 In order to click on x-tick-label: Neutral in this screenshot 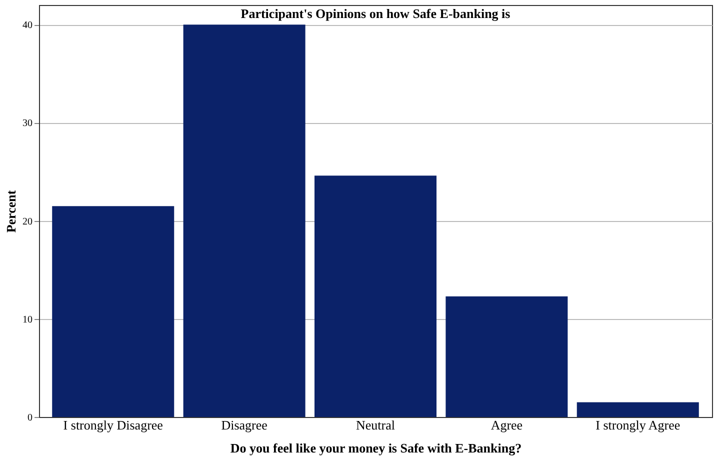, I will do `click(376, 425)`.